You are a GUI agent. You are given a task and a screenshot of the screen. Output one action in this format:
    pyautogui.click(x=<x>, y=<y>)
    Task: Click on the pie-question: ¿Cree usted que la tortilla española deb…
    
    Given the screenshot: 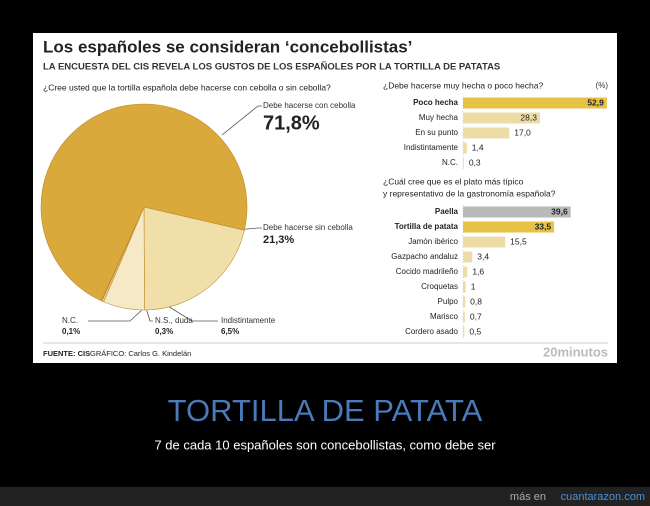 What is the action you would take?
    pyautogui.click(x=187, y=87)
    